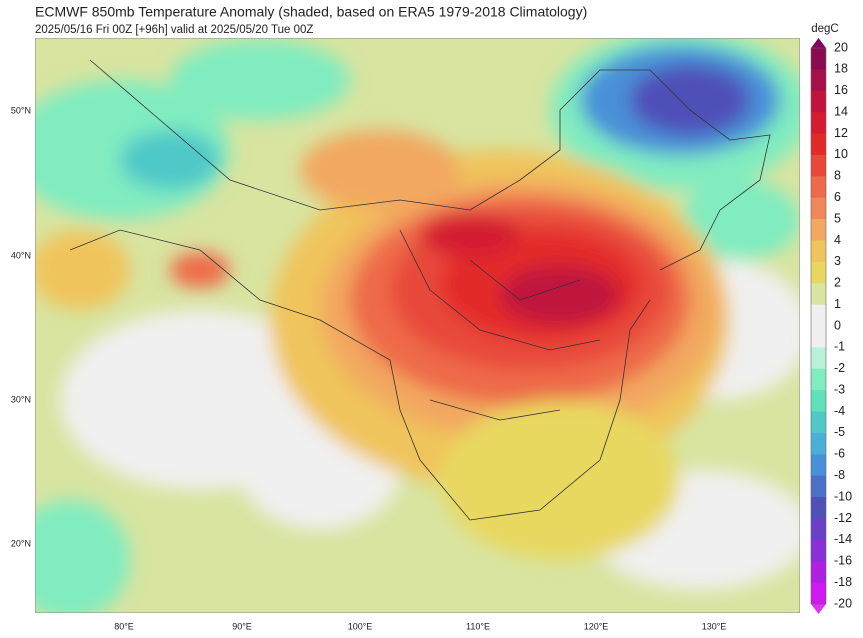 The width and height of the screenshot is (863, 638). What do you see at coordinates (839, 389) in the screenshot?
I see `colorbar-label: -3` at bounding box center [839, 389].